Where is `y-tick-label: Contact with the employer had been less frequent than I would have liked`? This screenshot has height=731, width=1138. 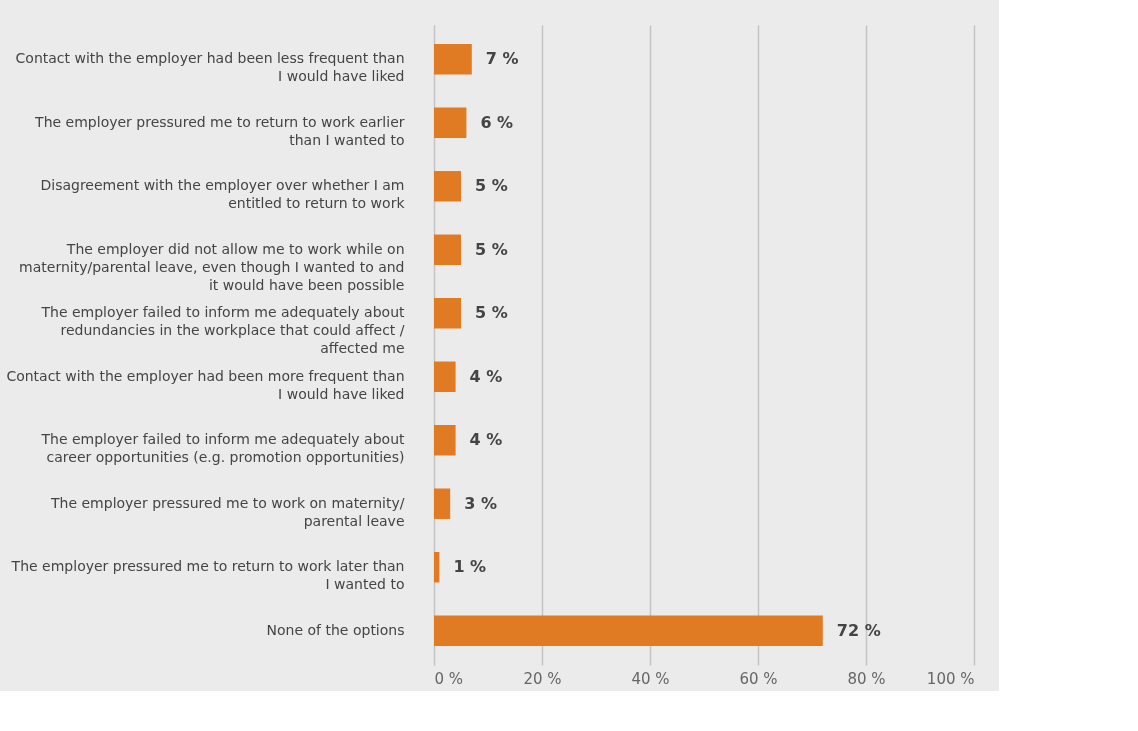
y-tick-label: Contact with the employer had been less frequent than I would have liked is located at coordinates (210, 67).